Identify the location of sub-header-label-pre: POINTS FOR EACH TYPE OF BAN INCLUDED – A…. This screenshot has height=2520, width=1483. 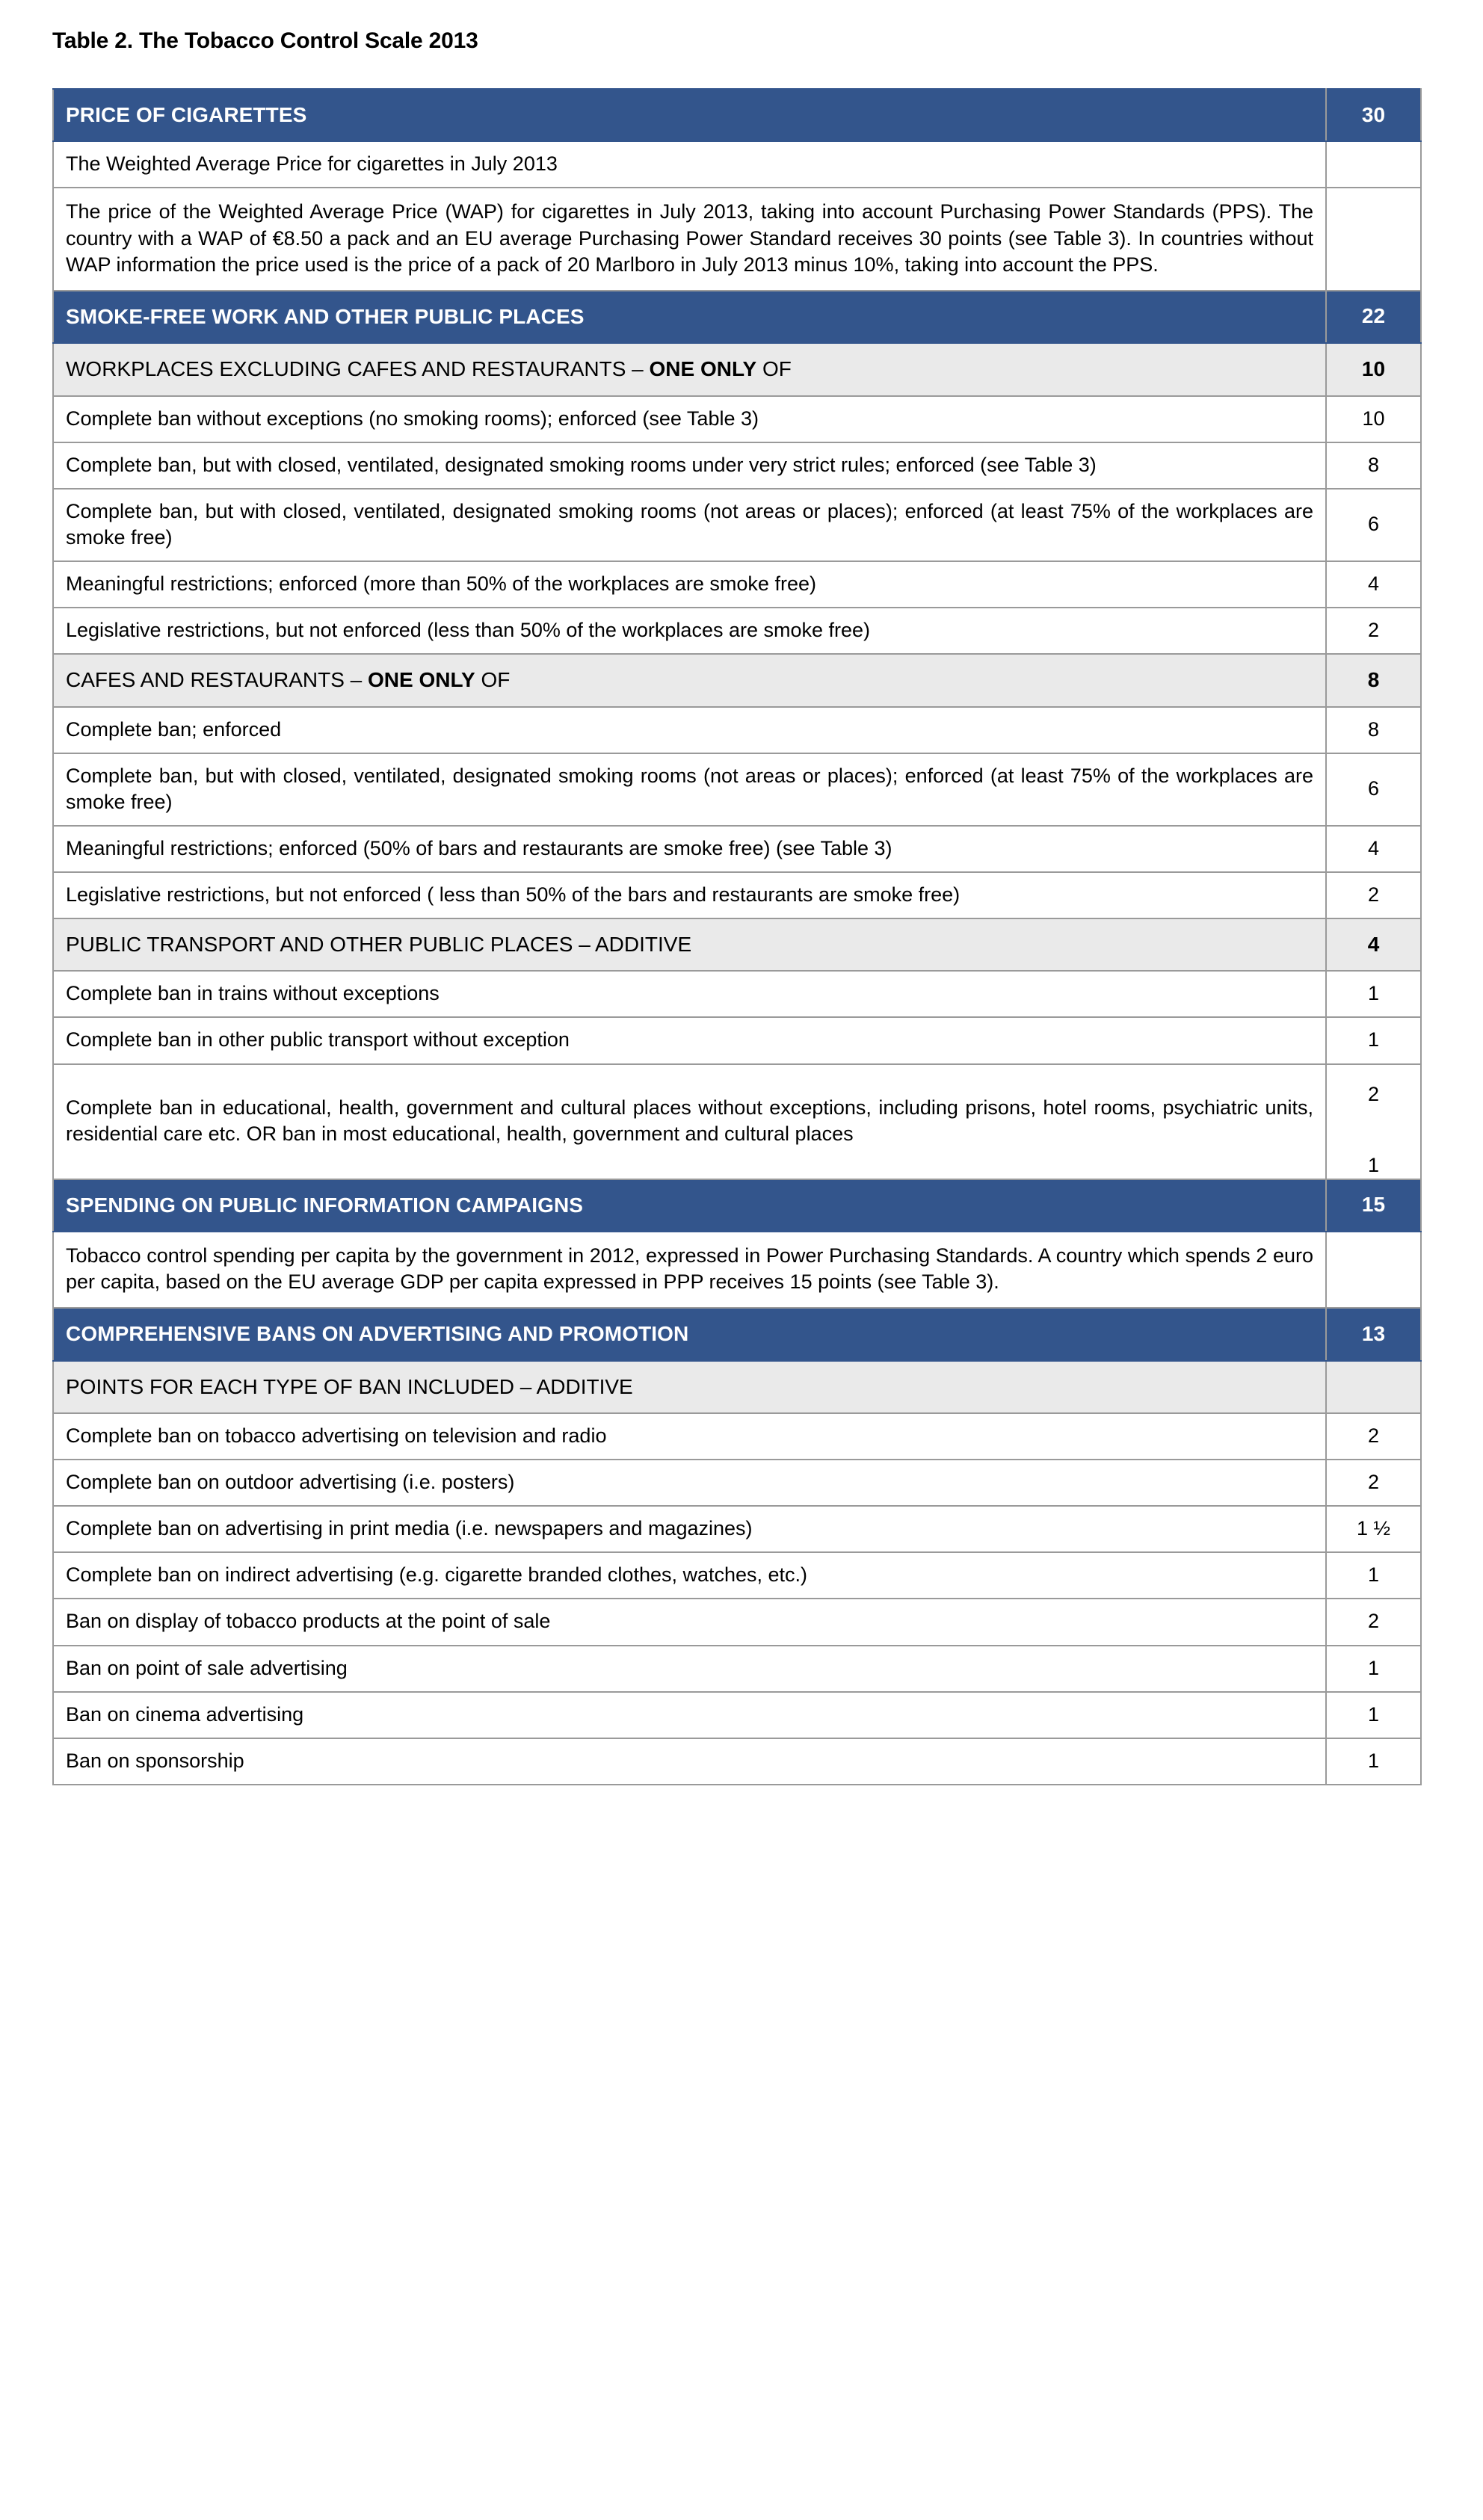
(349, 1386).